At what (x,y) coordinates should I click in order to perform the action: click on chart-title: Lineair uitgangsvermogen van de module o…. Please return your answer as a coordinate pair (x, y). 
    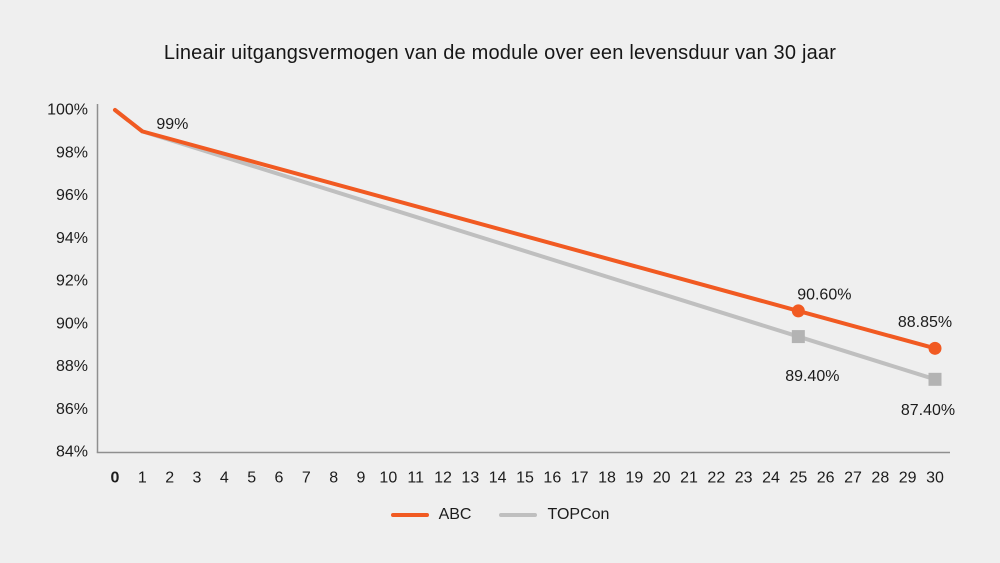
    Looking at the image, I should click on (500, 53).